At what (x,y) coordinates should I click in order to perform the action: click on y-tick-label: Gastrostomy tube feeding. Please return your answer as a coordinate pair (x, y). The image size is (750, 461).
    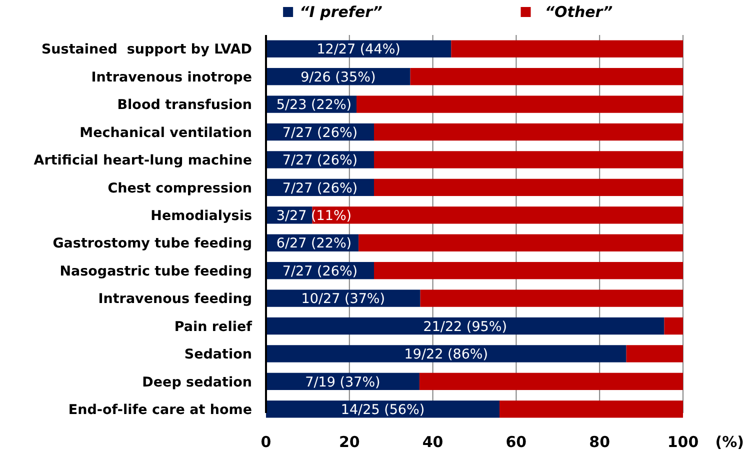
    Looking at the image, I should click on (152, 244).